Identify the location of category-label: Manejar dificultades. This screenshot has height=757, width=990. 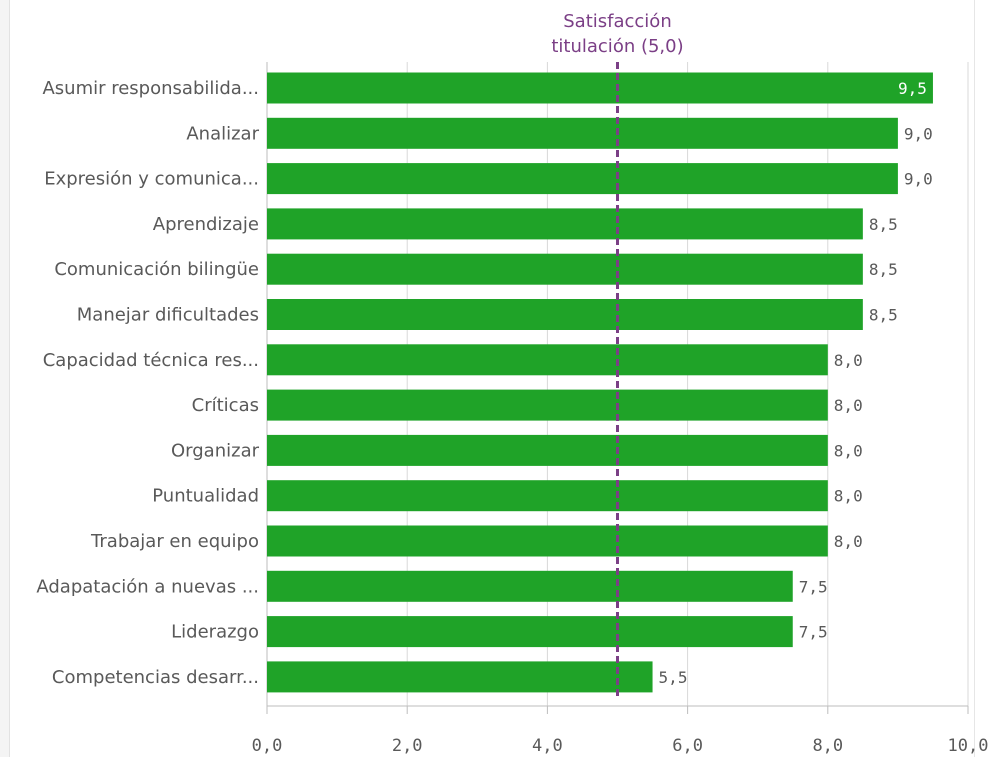
(168, 315).